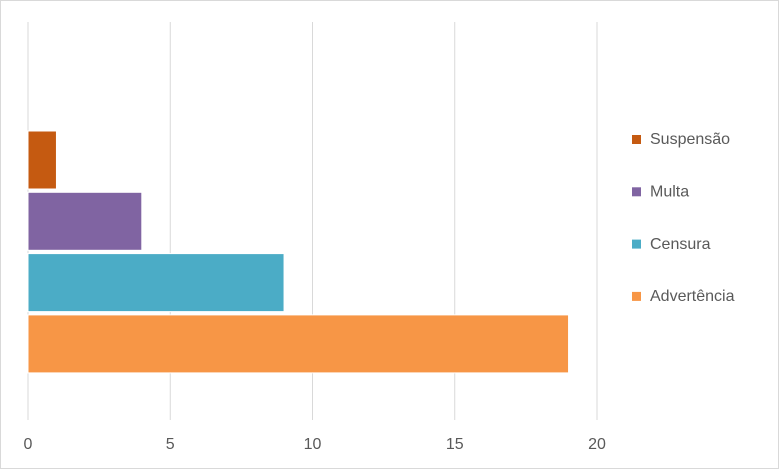  I want to click on x-tick-label: 15, so click(455, 444).